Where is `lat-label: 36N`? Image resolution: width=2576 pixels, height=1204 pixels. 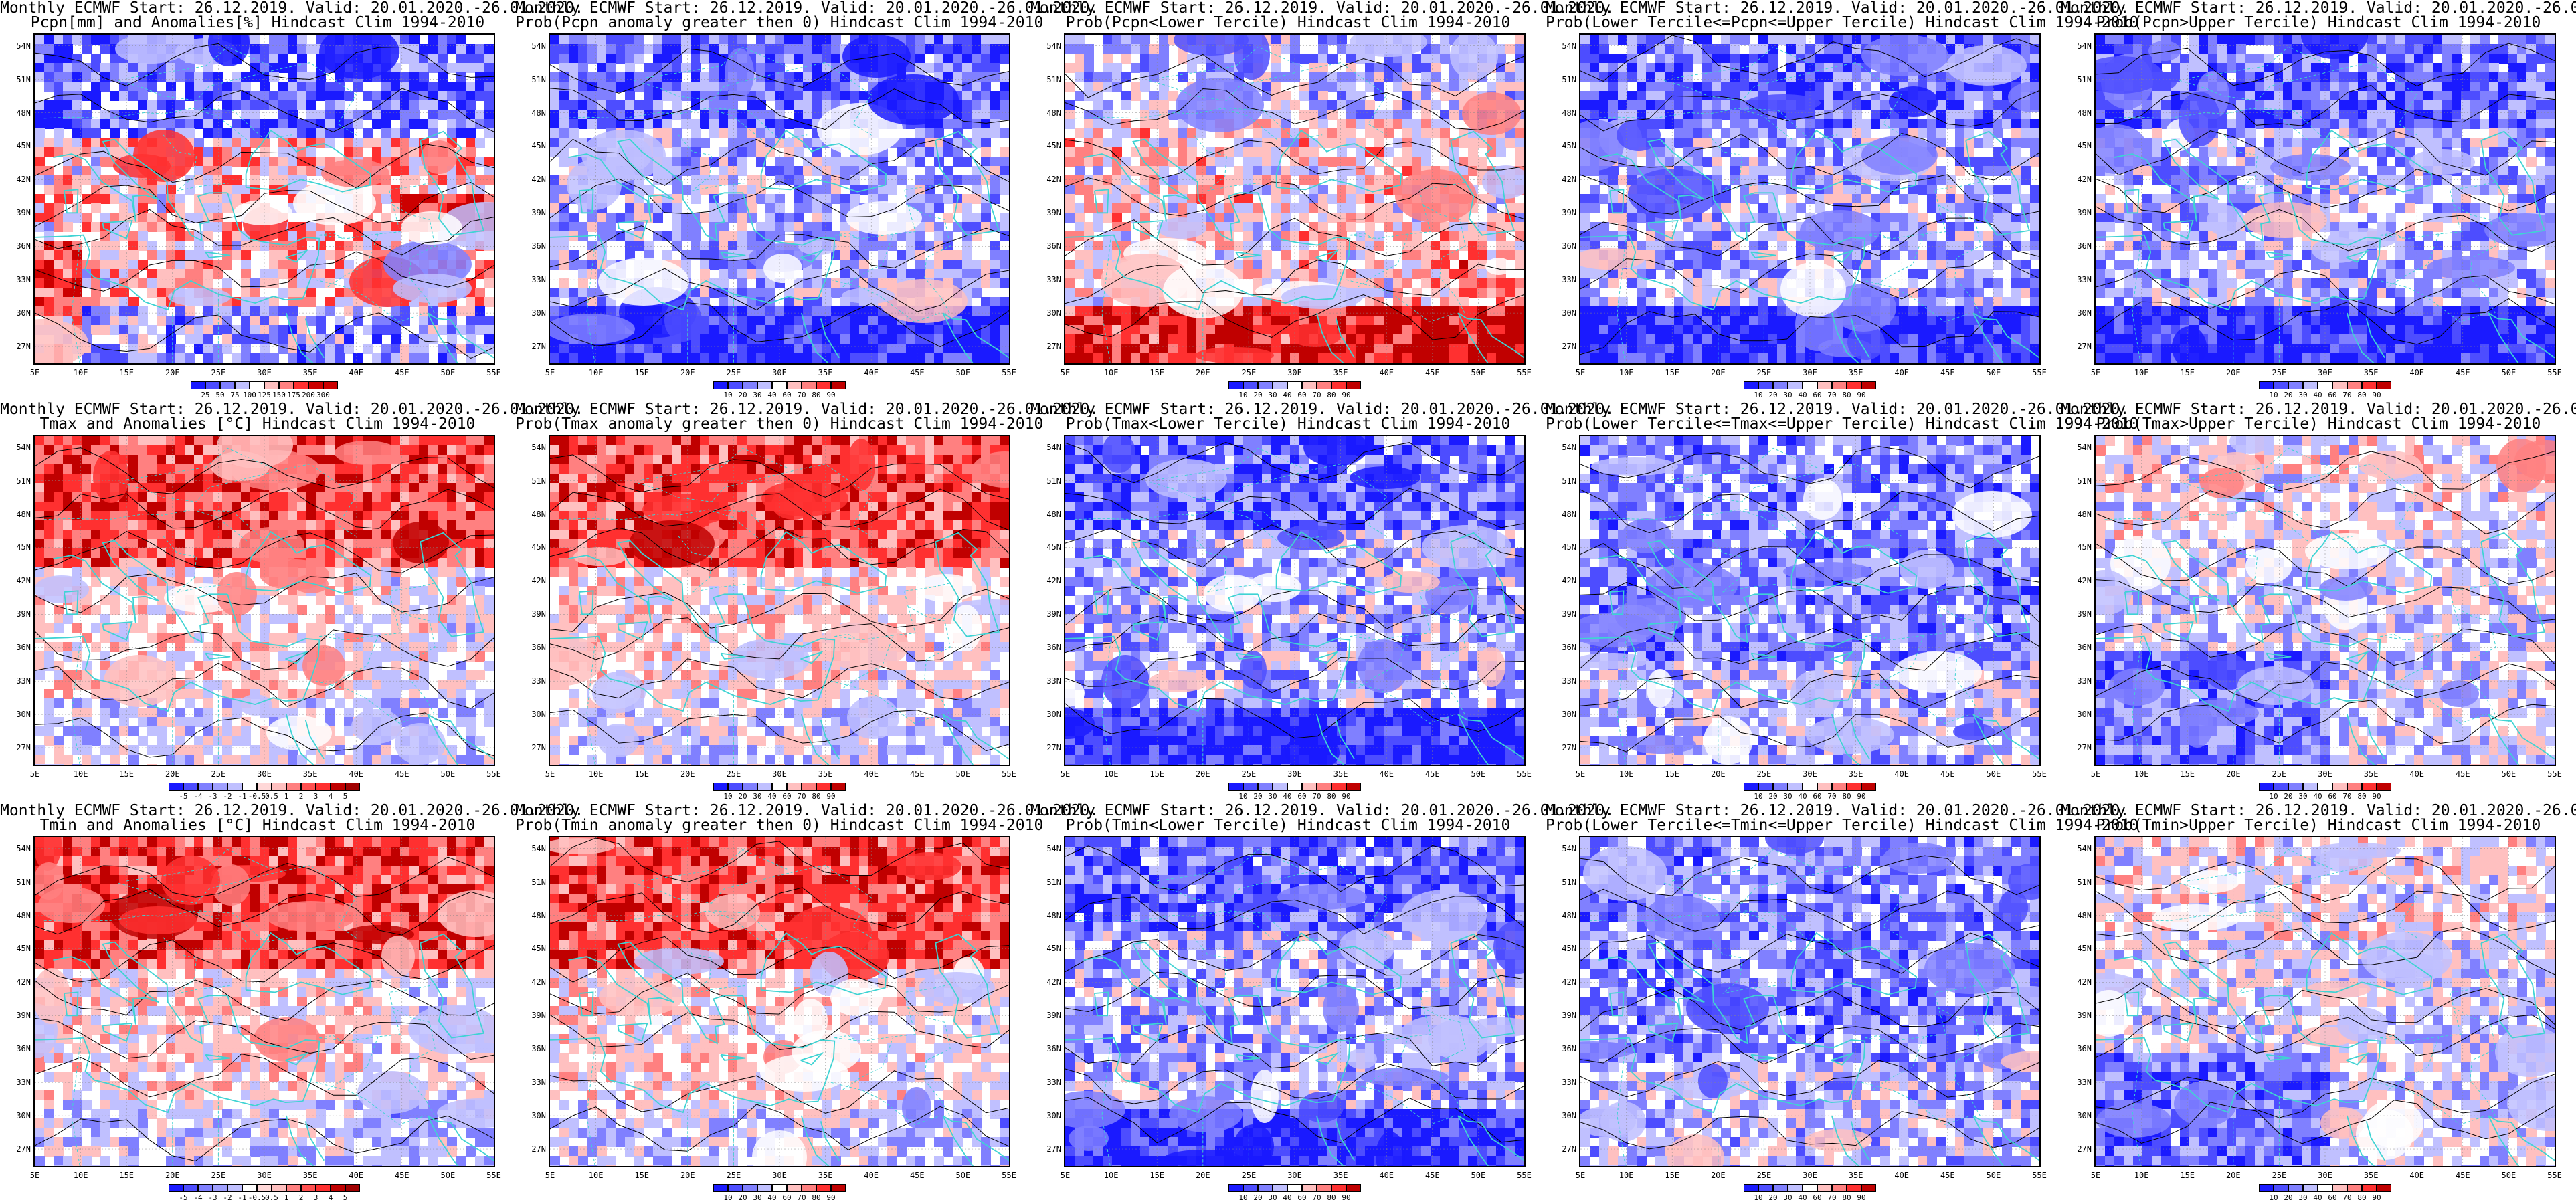 lat-label: 36N is located at coordinates (15, 1049).